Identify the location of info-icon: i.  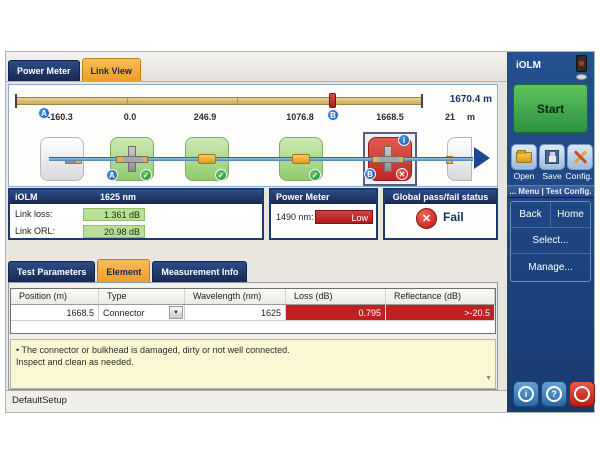
(526, 394).